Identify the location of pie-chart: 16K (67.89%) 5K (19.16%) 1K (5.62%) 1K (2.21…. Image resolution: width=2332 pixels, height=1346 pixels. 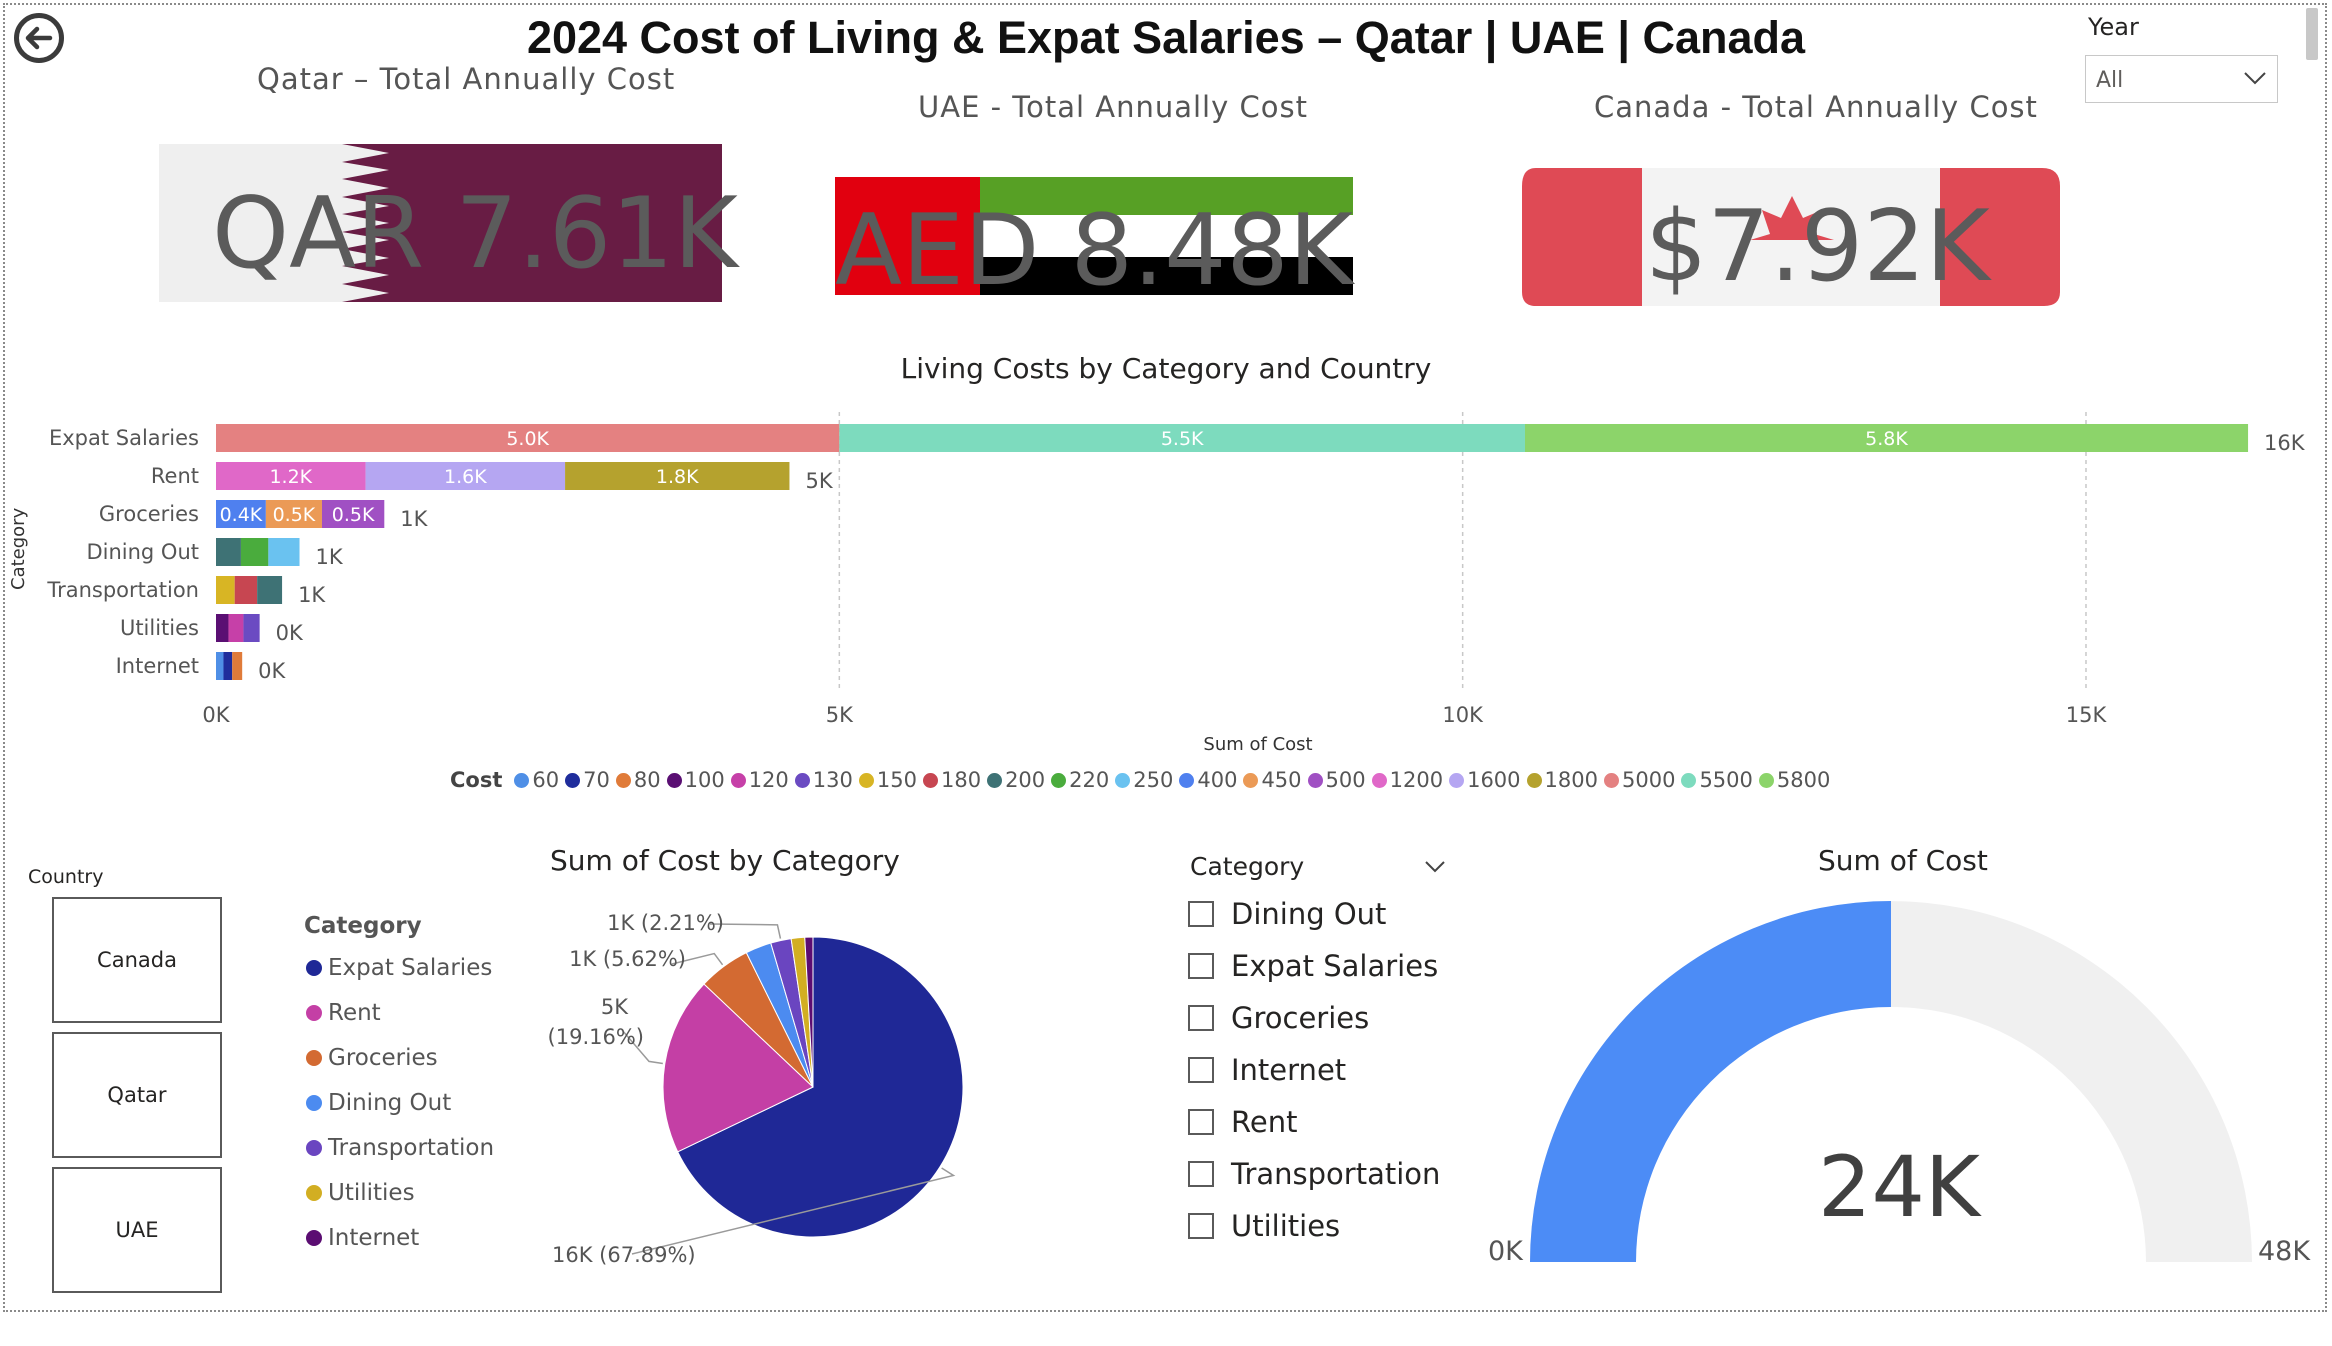
(756, 1089).